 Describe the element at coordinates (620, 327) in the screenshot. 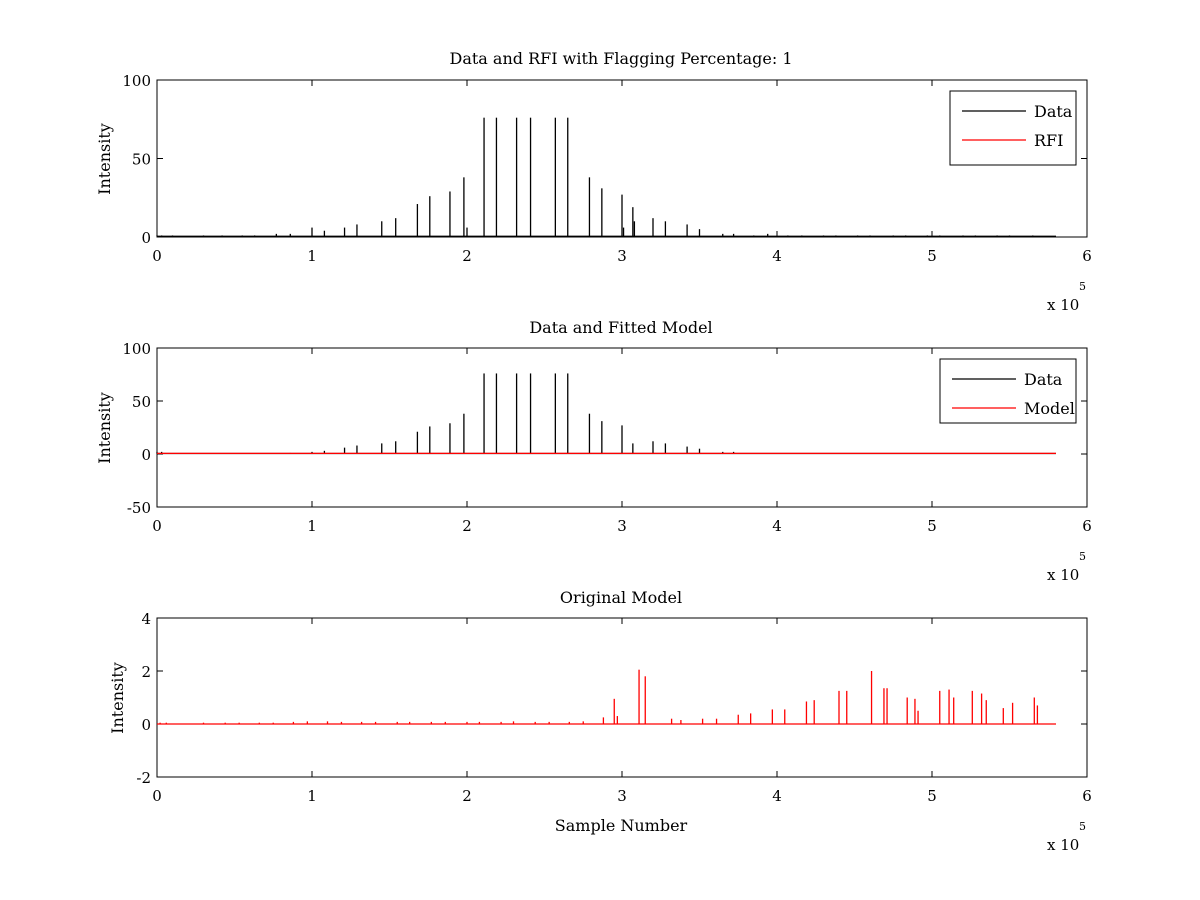

I see `panel-title: Data and Fitted Model` at that location.